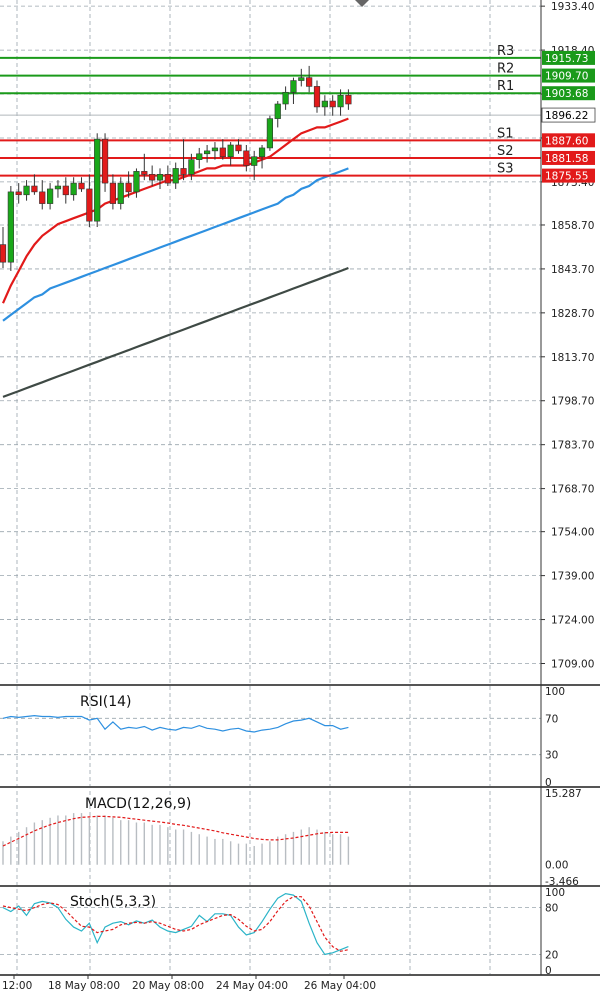 Image resolution: width=600 pixels, height=1003 pixels. I want to click on stoch-tick-label: 20, so click(551, 955).